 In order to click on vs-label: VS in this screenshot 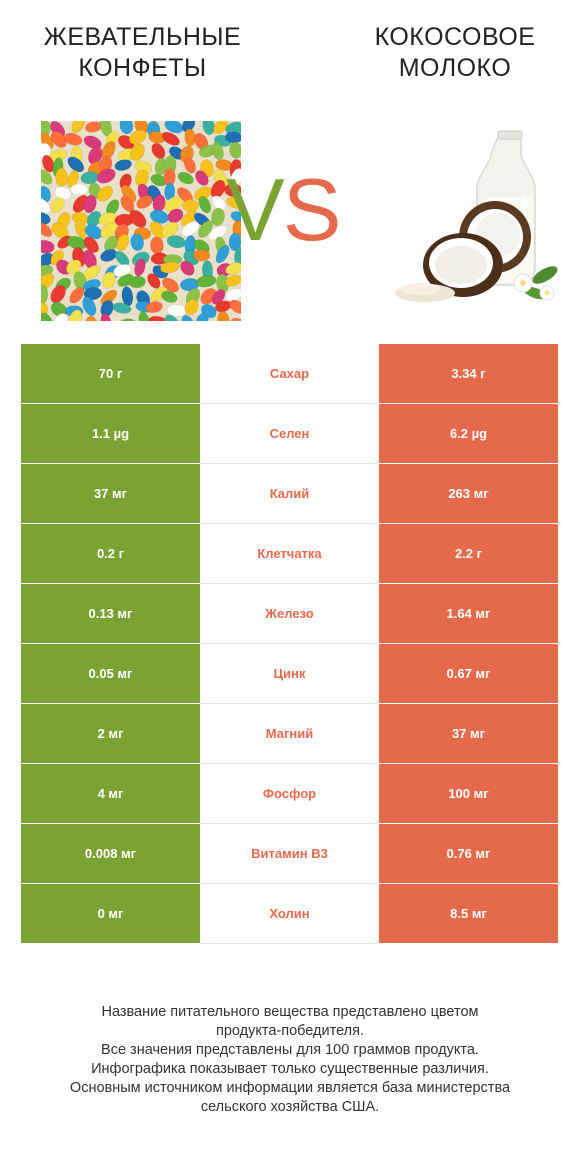, I will do `click(283, 210)`.